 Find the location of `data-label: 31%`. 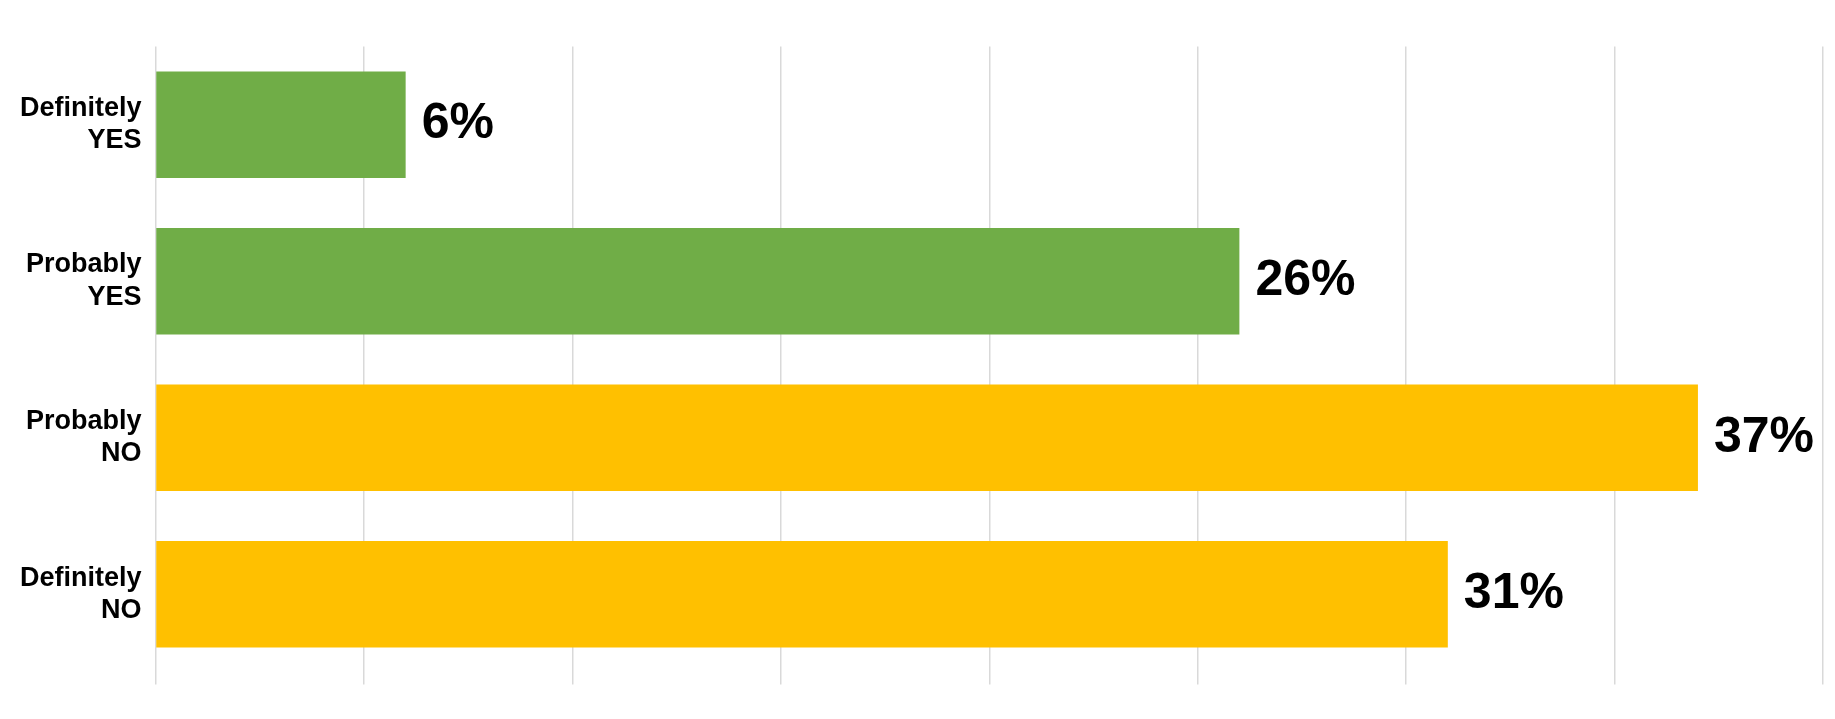

data-label: 31% is located at coordinates (1513, 591).